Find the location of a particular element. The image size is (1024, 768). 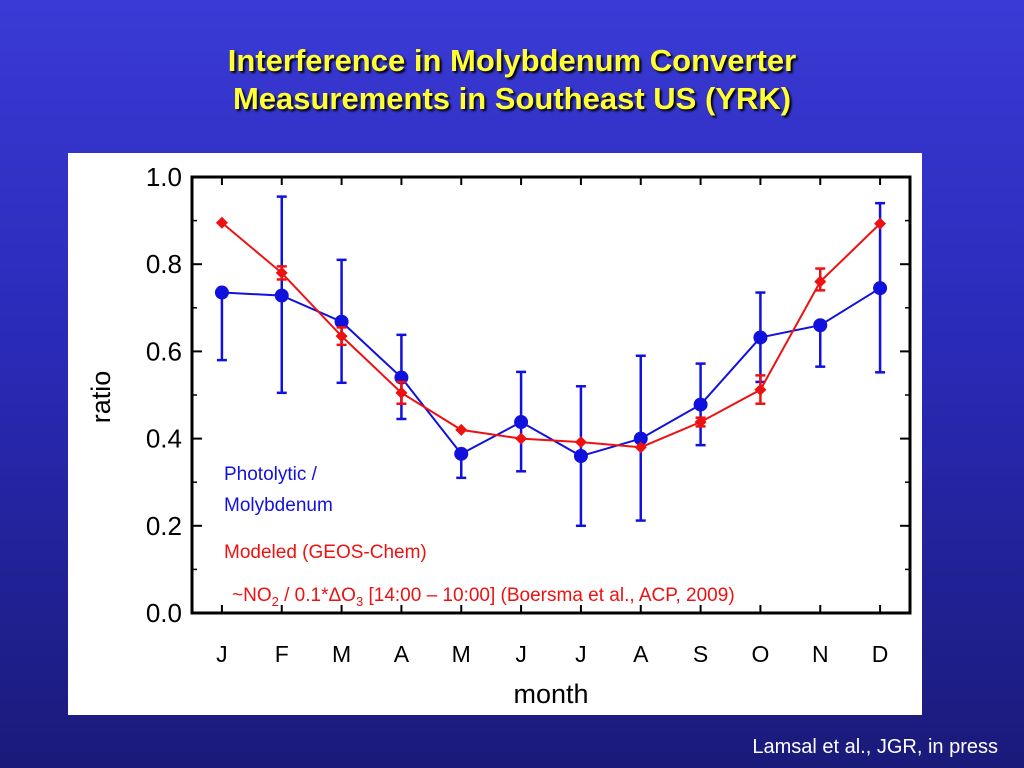

y-tick-label: 0.8 is located at coordinates (164, 264).